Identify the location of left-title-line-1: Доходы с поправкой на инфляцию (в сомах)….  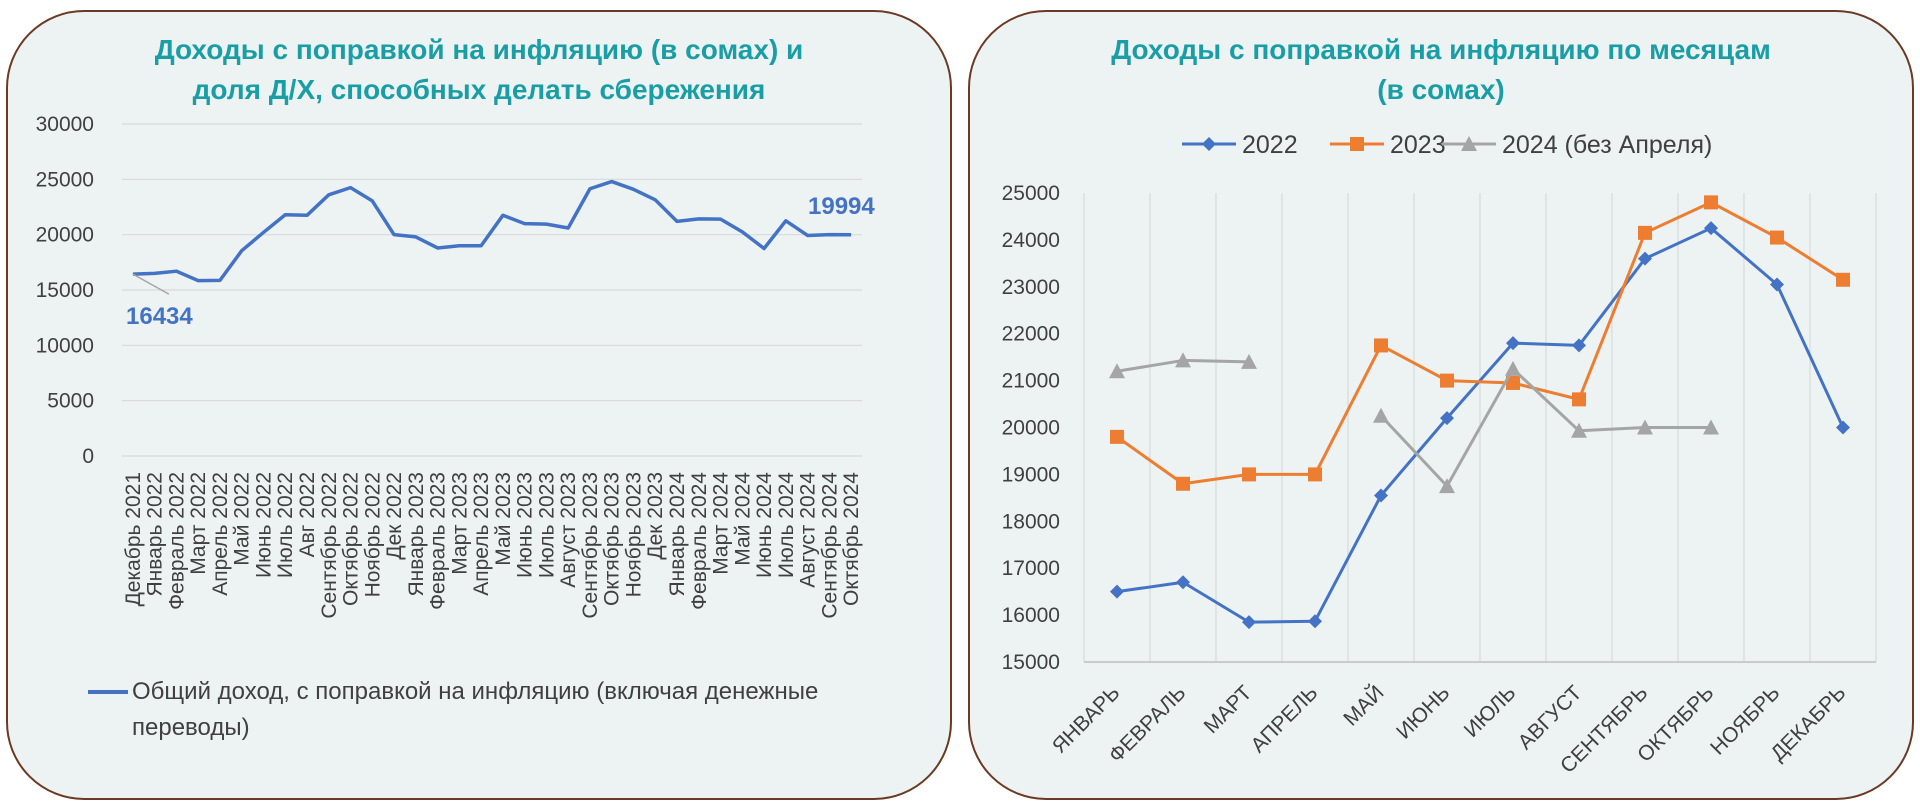
(479, 49).